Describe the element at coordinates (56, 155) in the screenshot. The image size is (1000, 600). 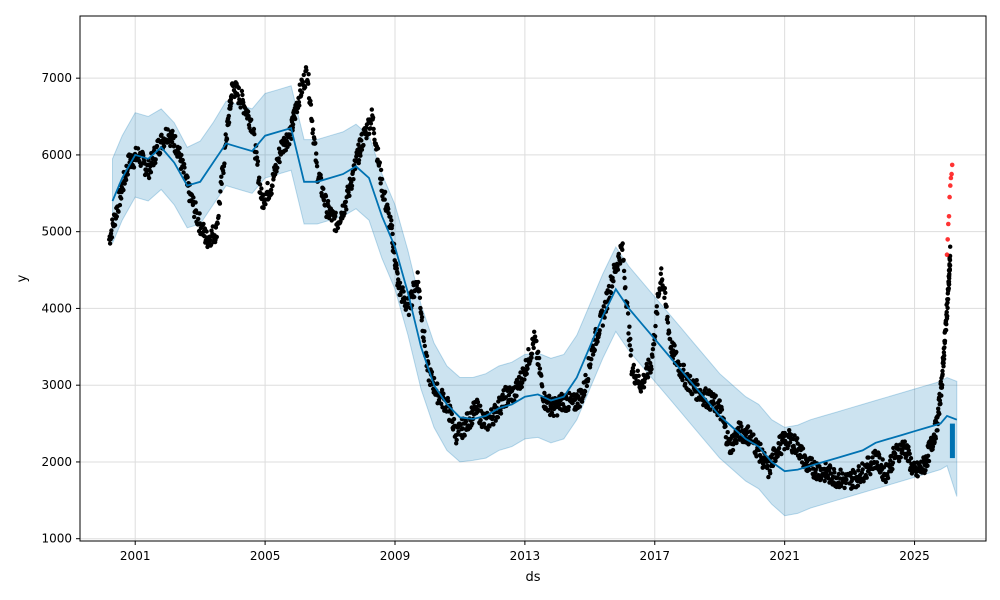
I see `y-tick-label: 6000` at that location.